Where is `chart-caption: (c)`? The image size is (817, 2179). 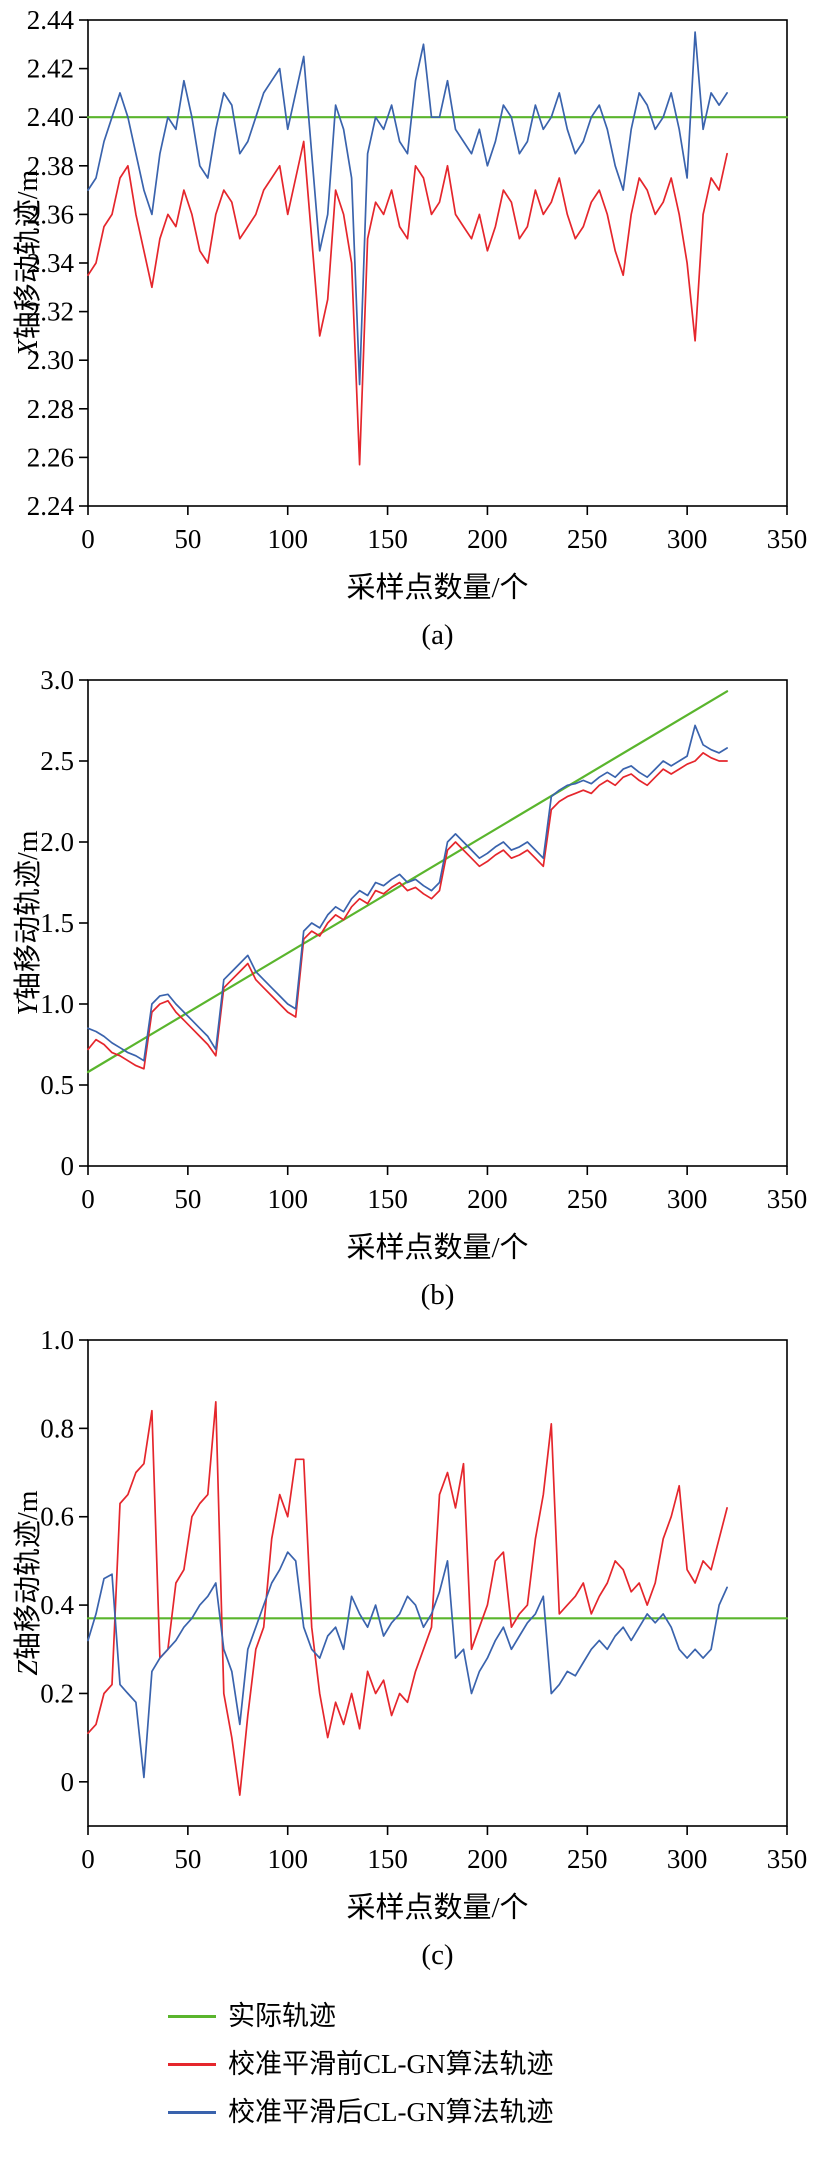
chart-caption: (c) is located at coordinates (437, 1955).